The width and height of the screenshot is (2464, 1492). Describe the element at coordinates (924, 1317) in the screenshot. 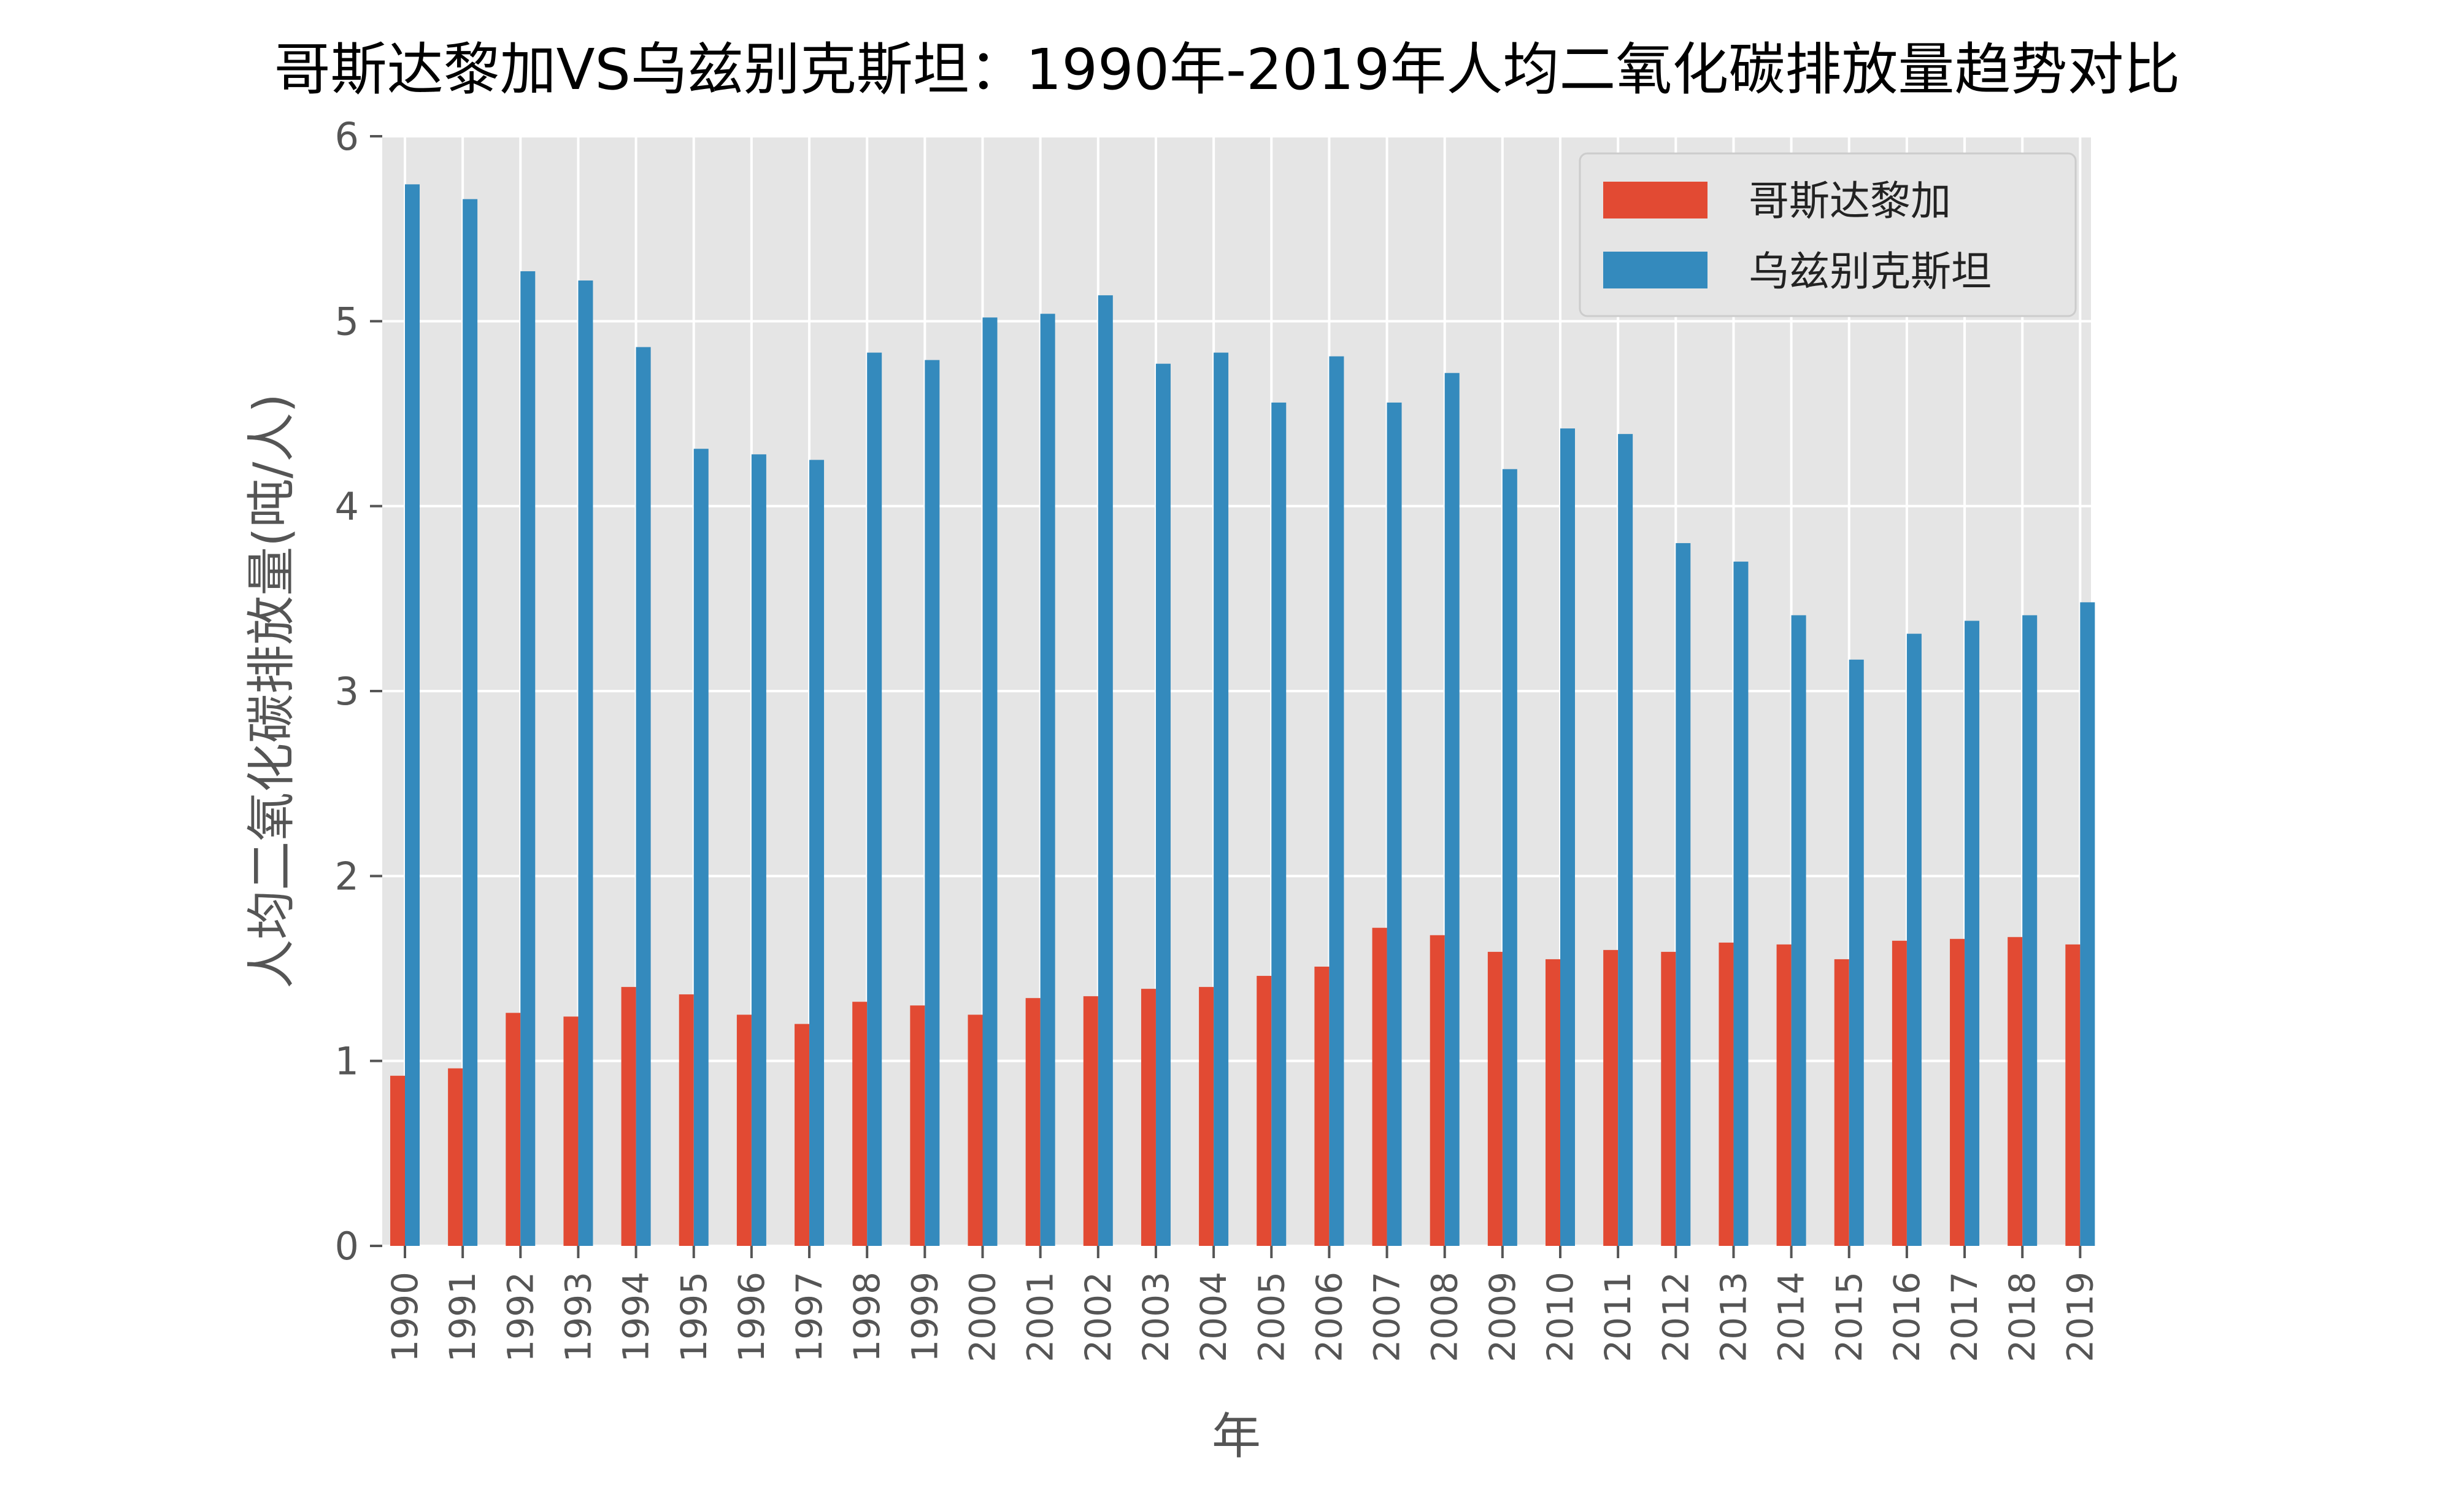

I see `x-tick-label: 1999` at that location.